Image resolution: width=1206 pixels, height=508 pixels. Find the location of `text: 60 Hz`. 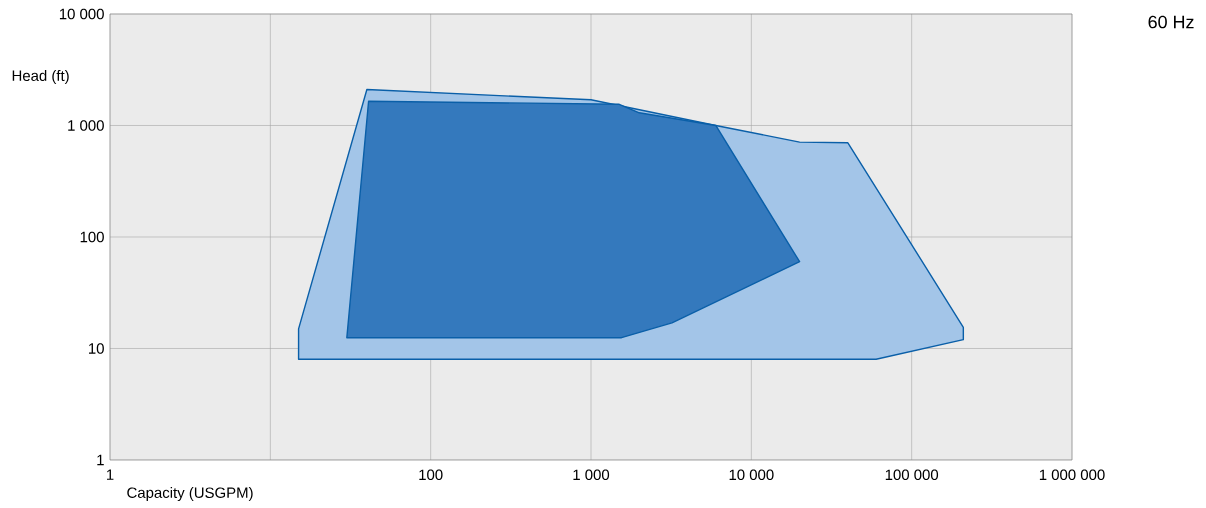

text: 60 Hz is located at coordinates (1171, 22).